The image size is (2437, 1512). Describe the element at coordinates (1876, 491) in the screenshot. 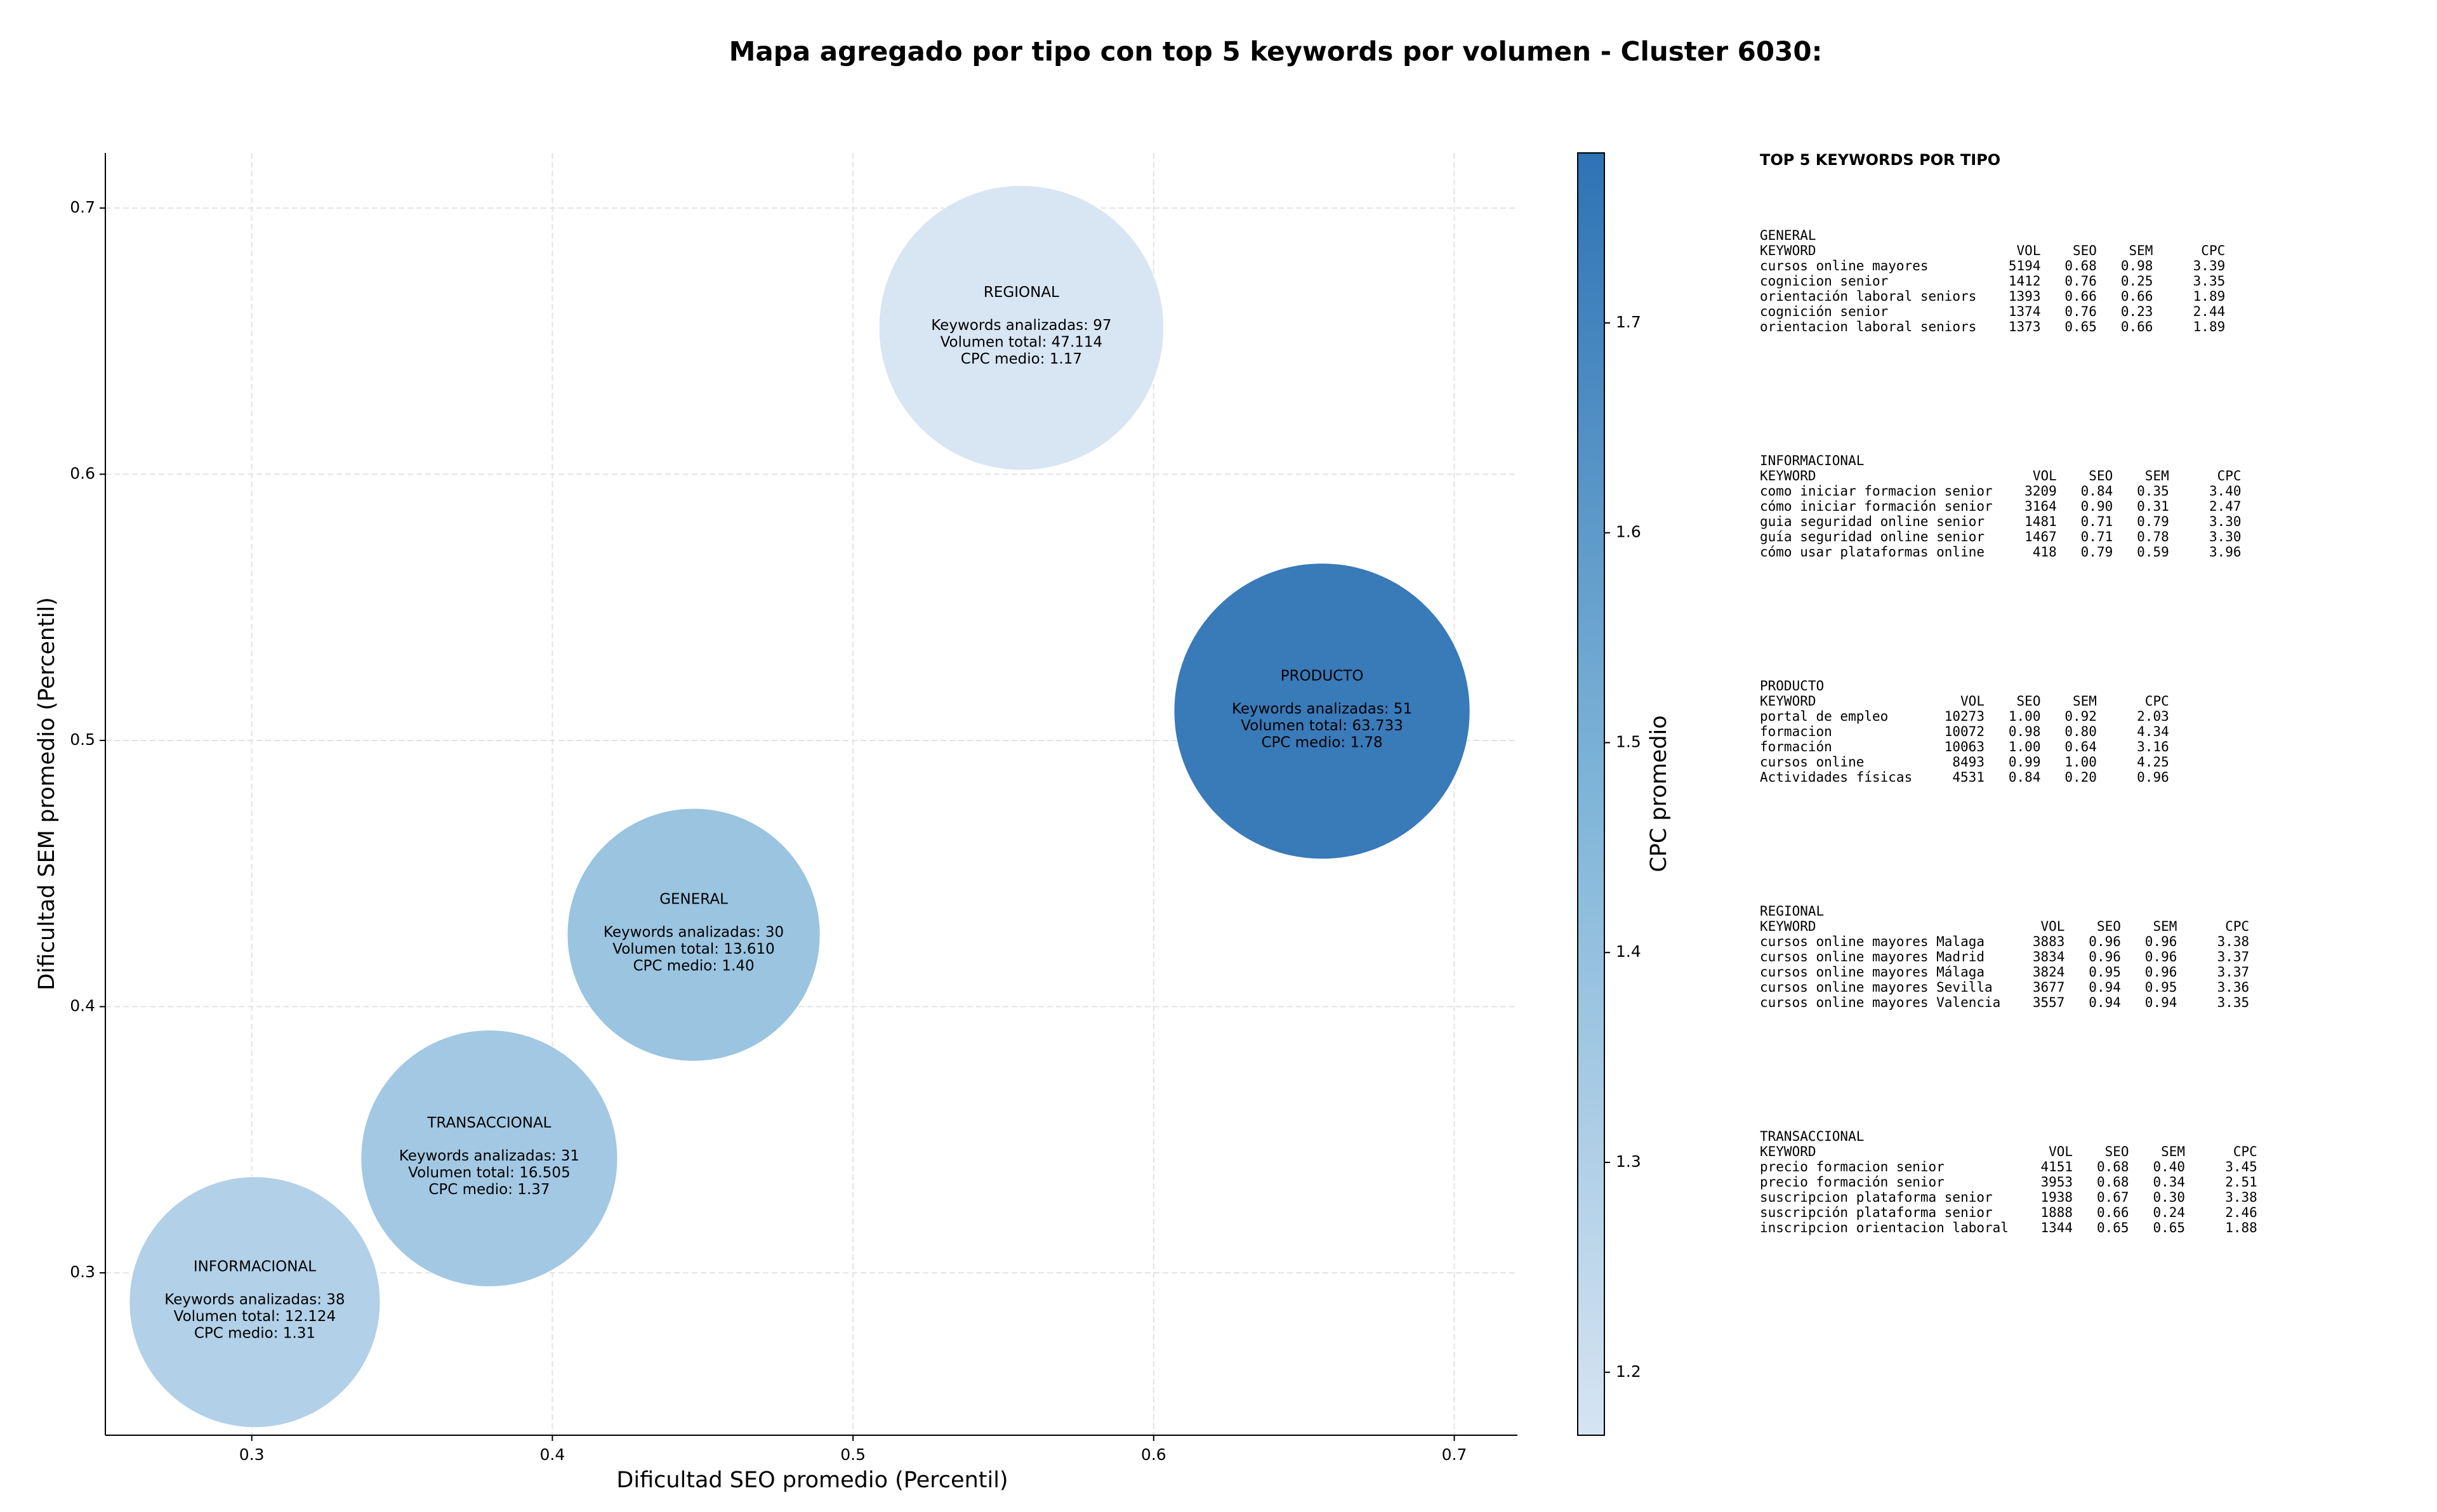

I see `table-cell: como iniciar formacion senior` at that location.